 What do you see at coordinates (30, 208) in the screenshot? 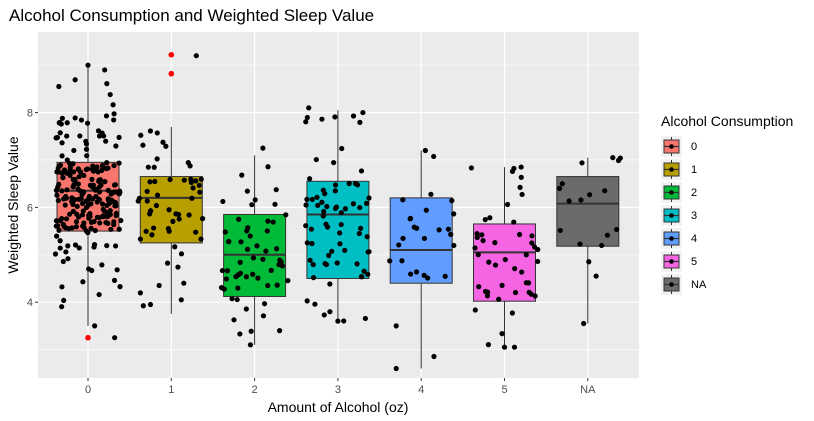
I see `y-tick-label: 6` at bounding box center [30, 208].